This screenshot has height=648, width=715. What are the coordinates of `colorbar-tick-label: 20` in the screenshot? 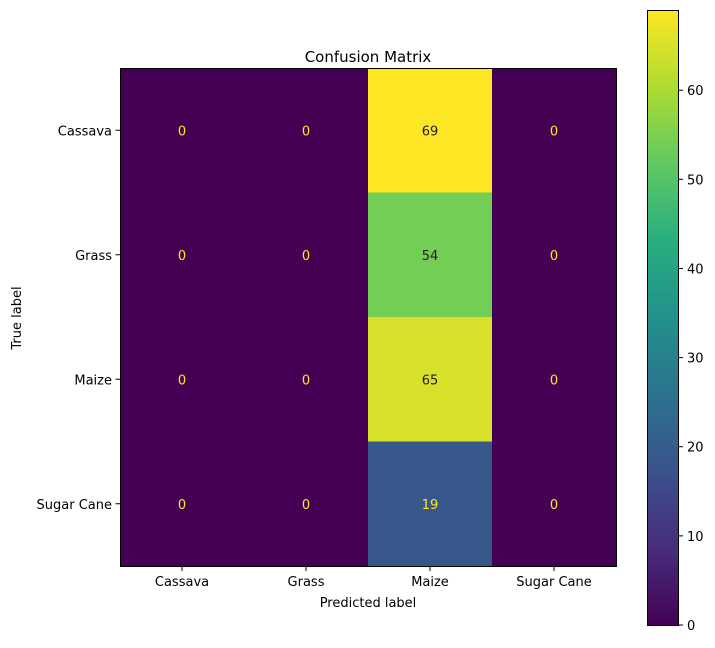 It's located at (695, 448).